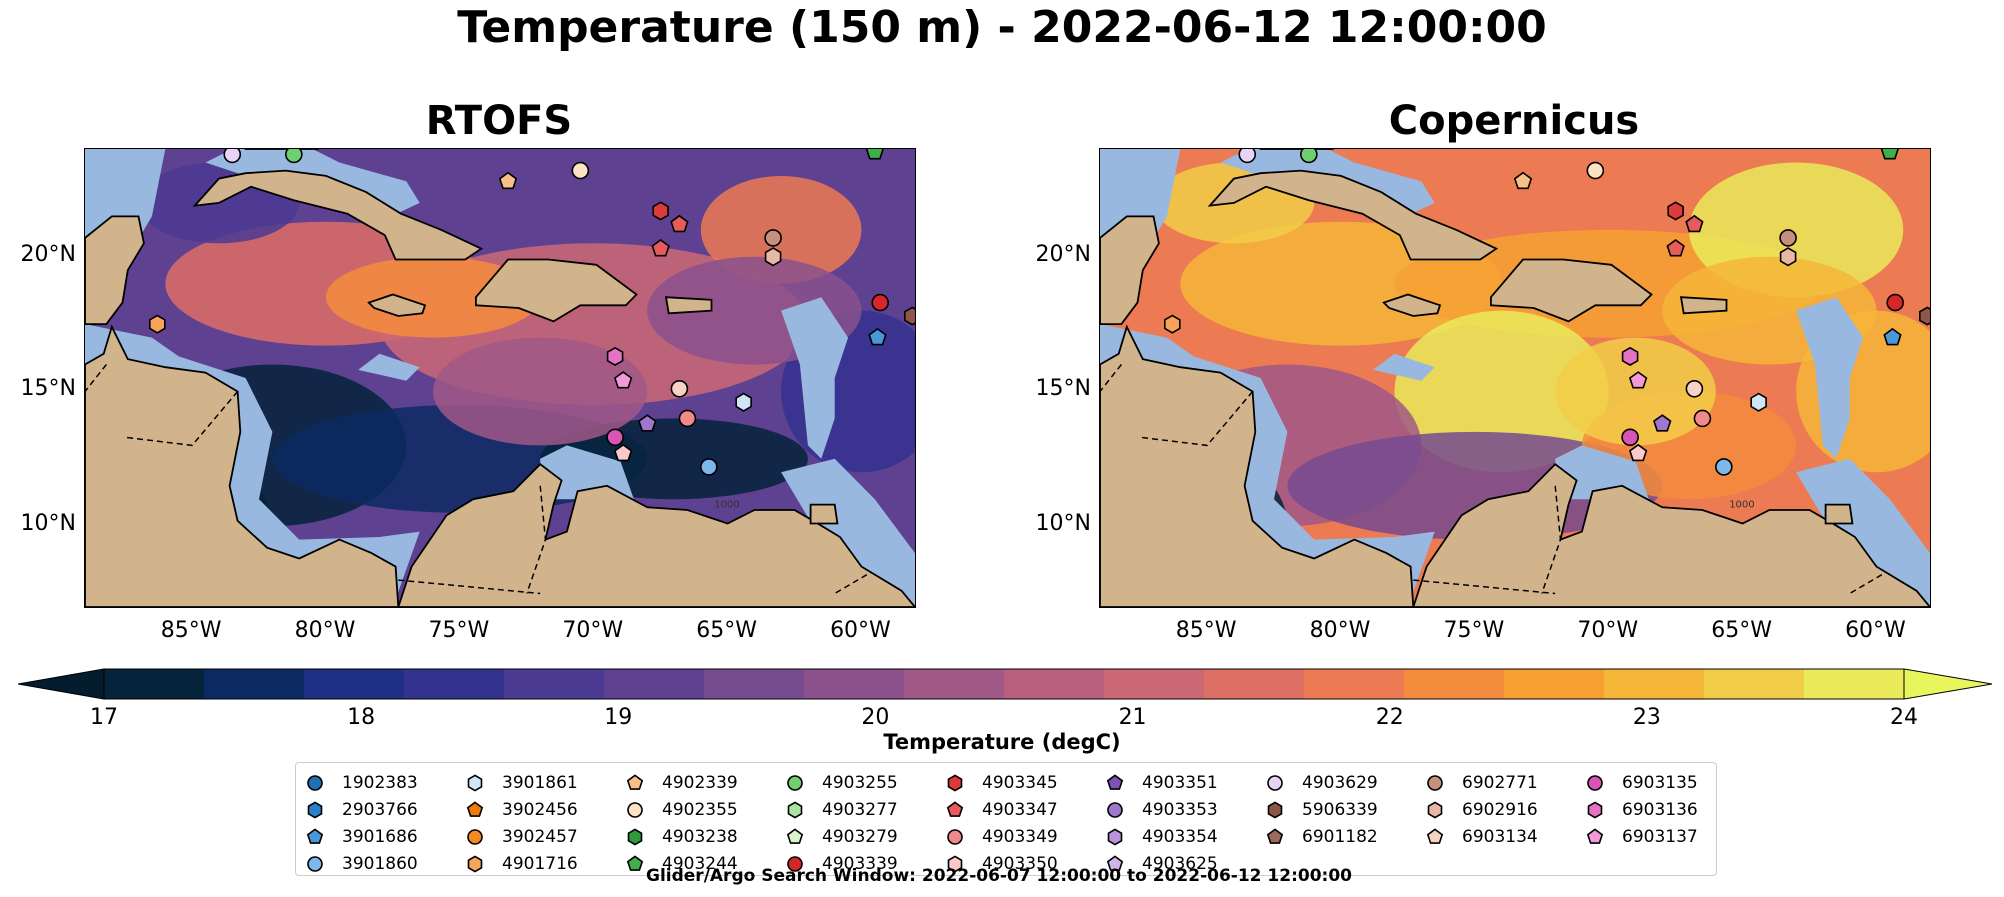  I want to click on legend-label: 3901686, so click(380, 836).